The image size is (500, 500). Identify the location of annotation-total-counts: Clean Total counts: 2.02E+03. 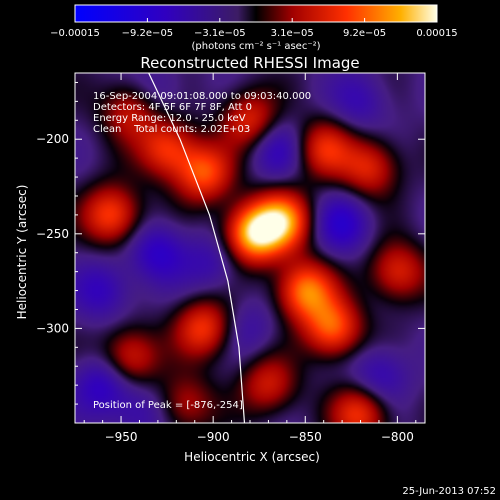
(171, 129).